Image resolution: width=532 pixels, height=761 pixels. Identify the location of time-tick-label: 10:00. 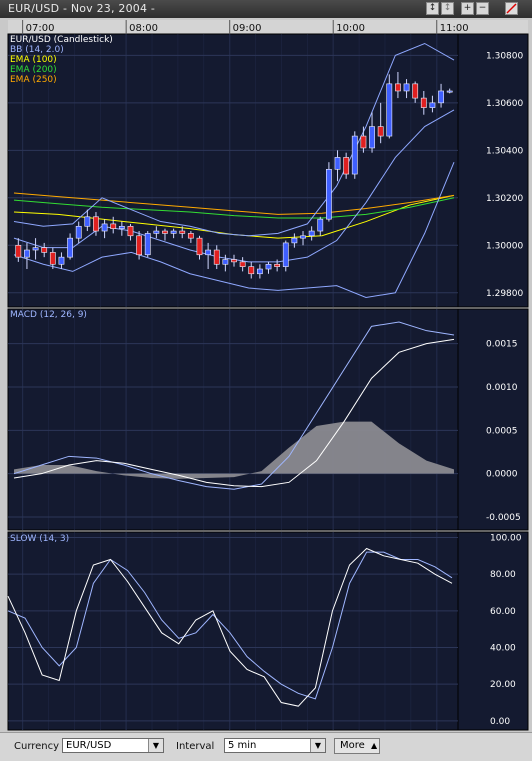
(350, 28).